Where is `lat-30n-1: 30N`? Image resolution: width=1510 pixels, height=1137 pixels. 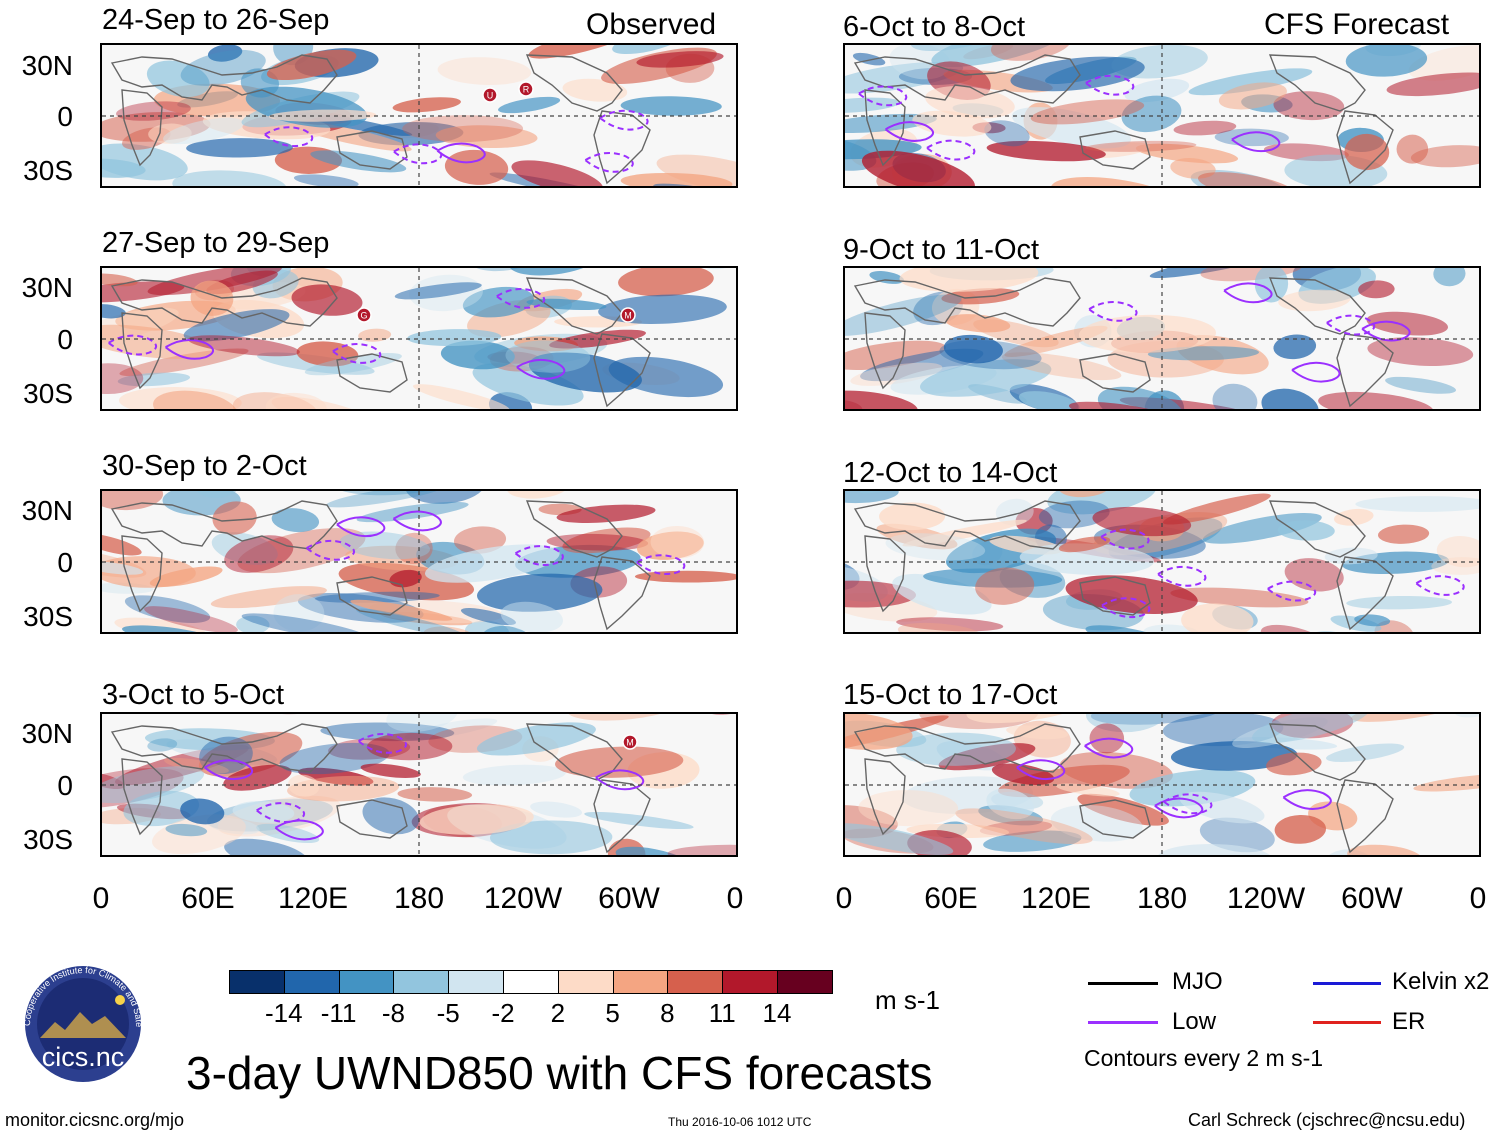 lat-30n-1: 30N is located at coordinates (47, 65).